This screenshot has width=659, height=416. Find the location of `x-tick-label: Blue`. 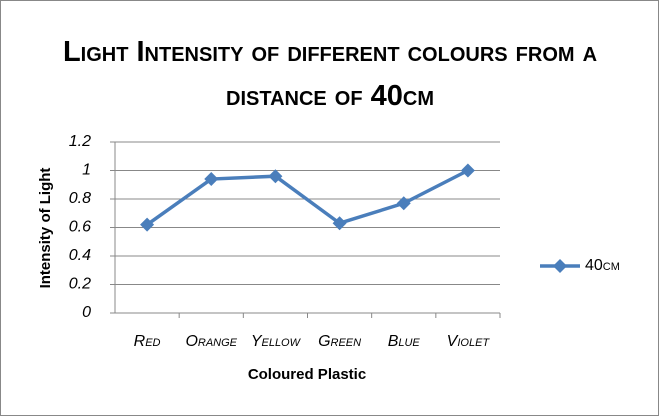

x-tick-label: Blue is located at coordinates (404, 341).